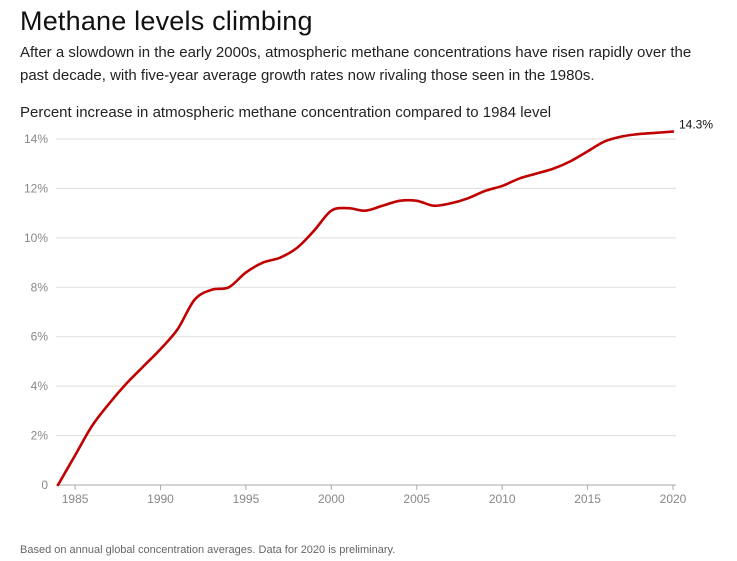  I want to click on x-tick-label-2005: 2005, so click(416, 499).